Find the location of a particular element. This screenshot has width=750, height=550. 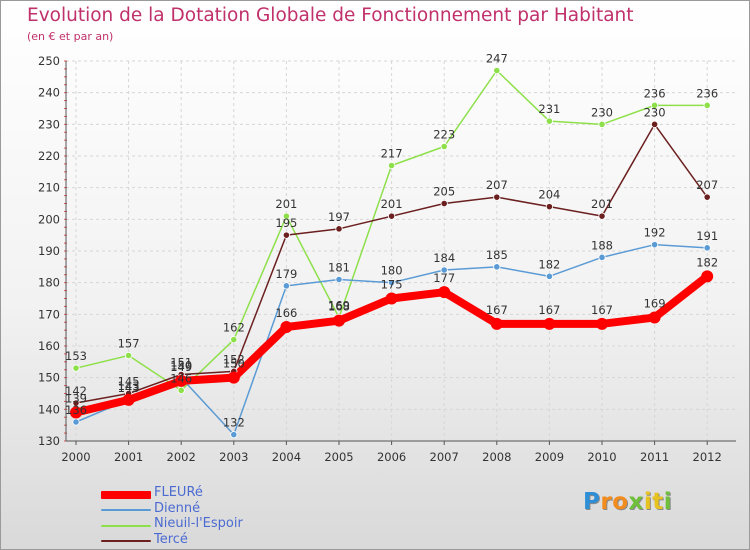

y-tick-label: 250 is located at coordinates (49, 61).